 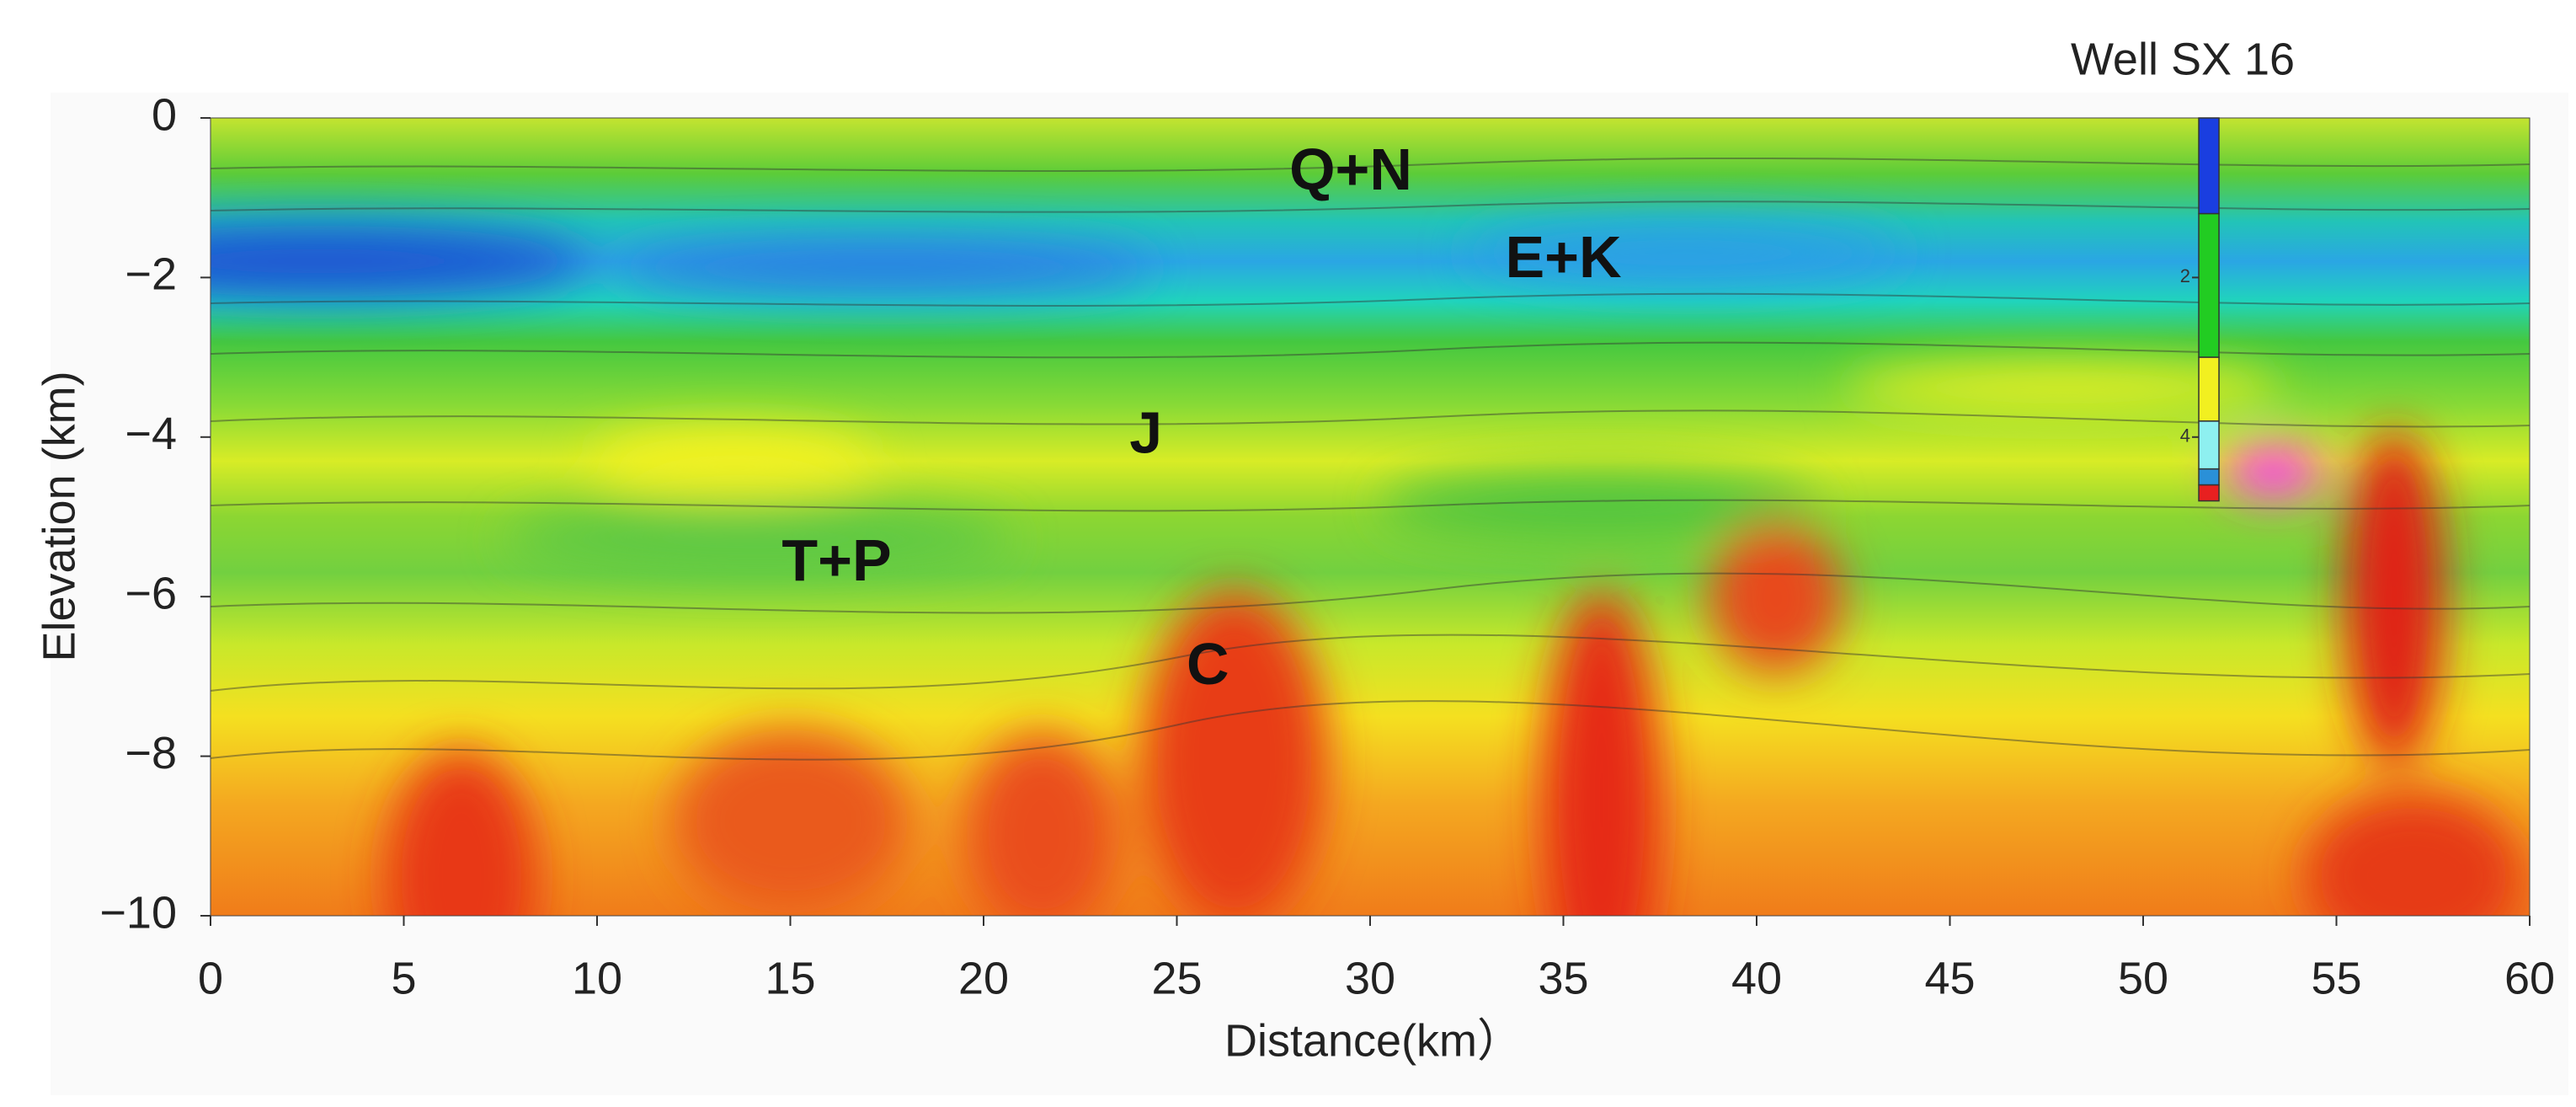 I want to click on y-tick-label: −10, so click(x=138, y=913).